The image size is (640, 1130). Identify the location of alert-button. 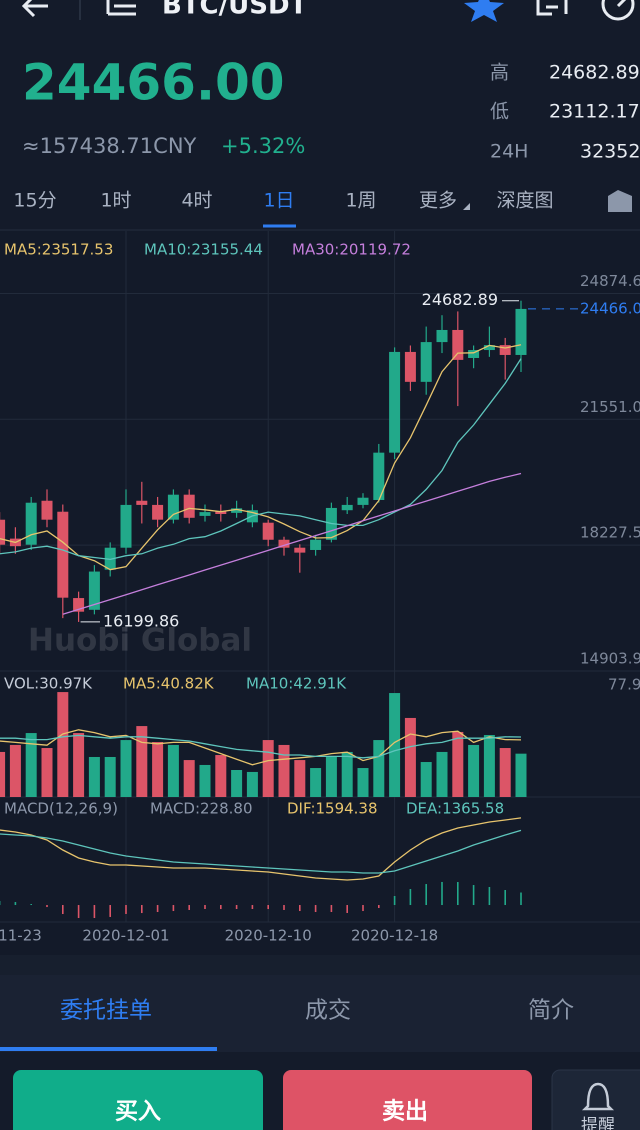
(595, 1099).